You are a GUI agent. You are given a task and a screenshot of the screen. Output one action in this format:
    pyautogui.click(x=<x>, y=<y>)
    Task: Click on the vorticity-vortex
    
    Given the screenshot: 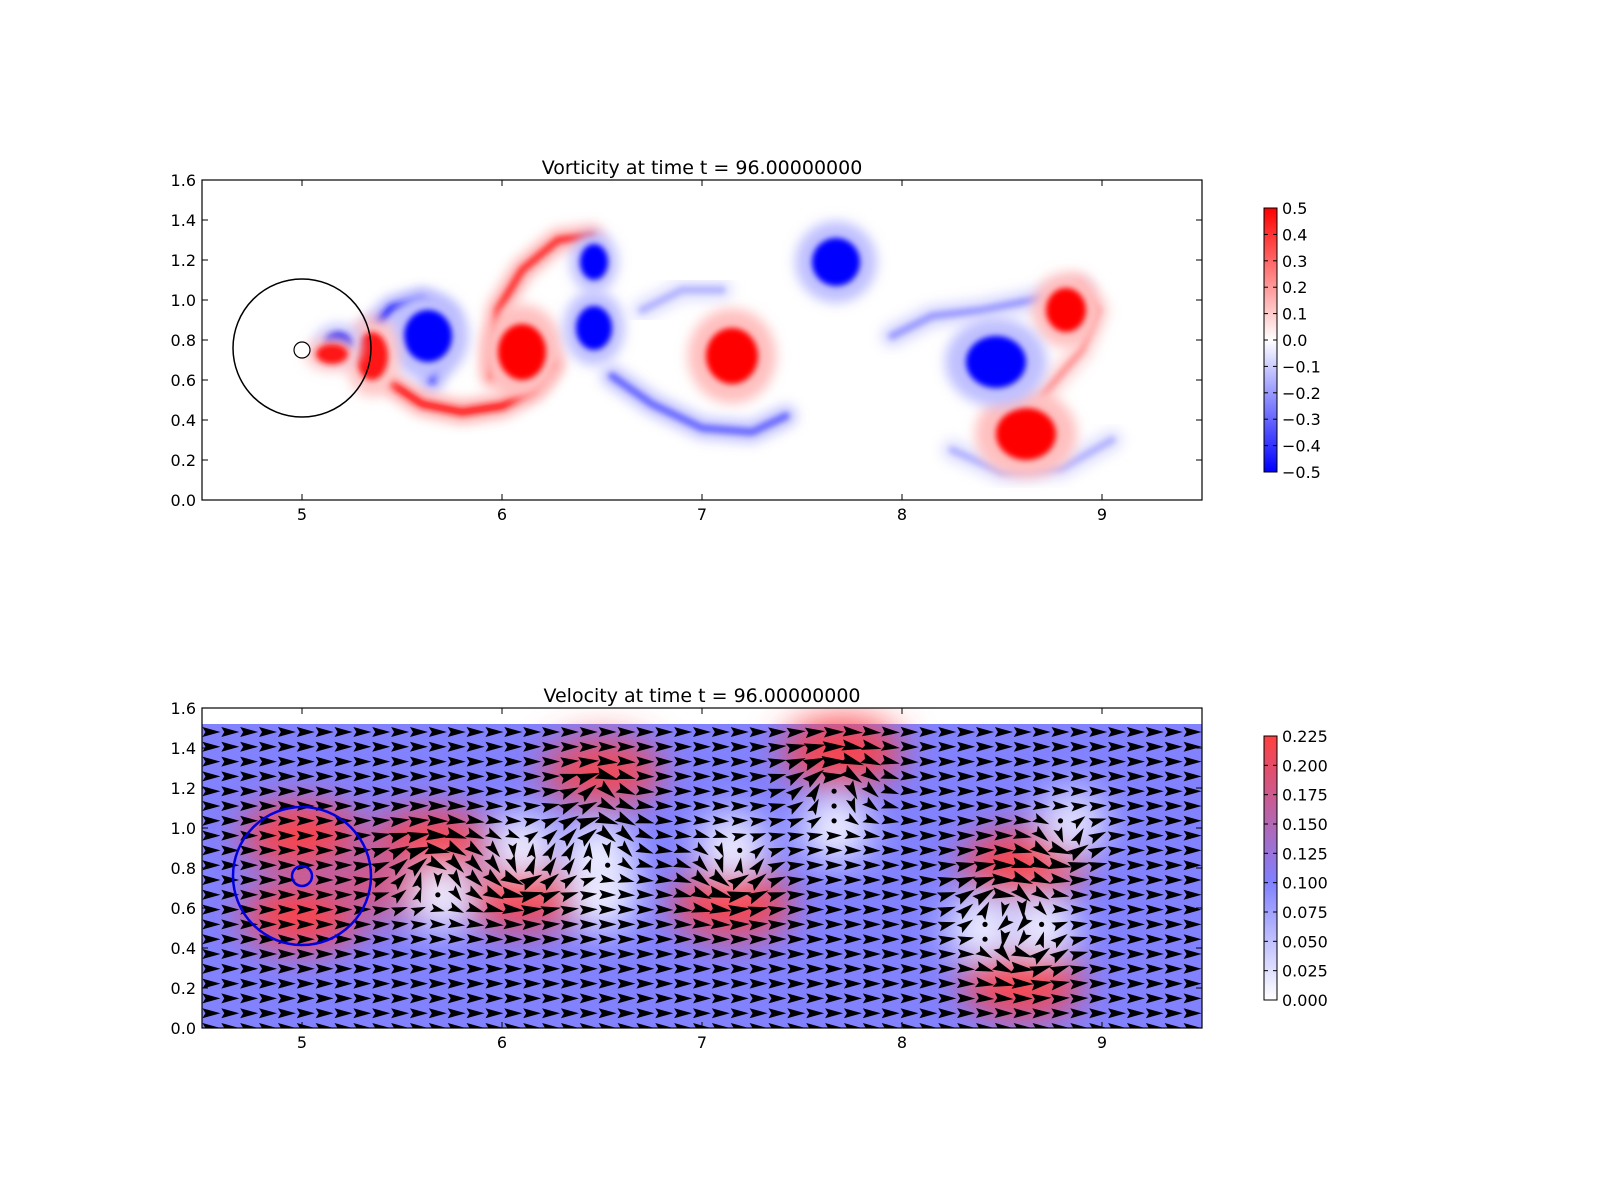 What is the action you would take?
    pyautogui.click(x=732, y=356)
    